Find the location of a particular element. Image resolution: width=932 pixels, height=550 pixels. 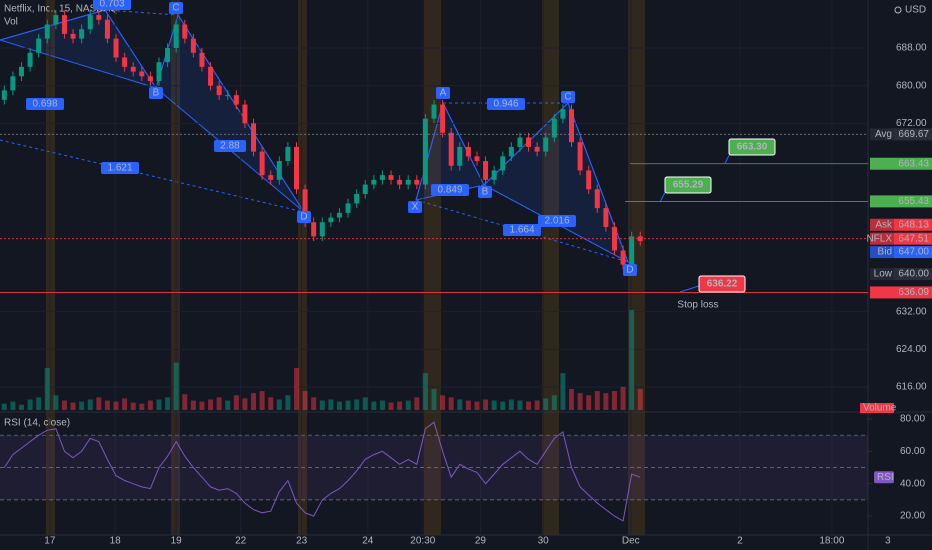

pattern-dash is located at coordinates (152, 176).